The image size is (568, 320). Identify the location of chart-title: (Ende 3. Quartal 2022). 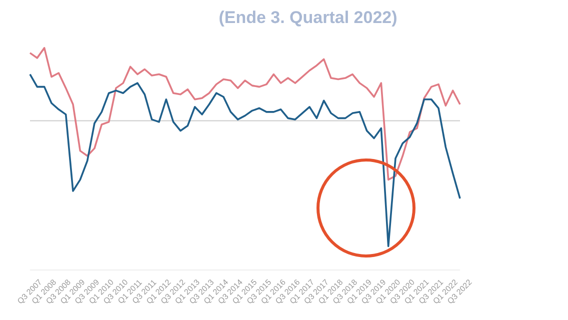
(308, 18).